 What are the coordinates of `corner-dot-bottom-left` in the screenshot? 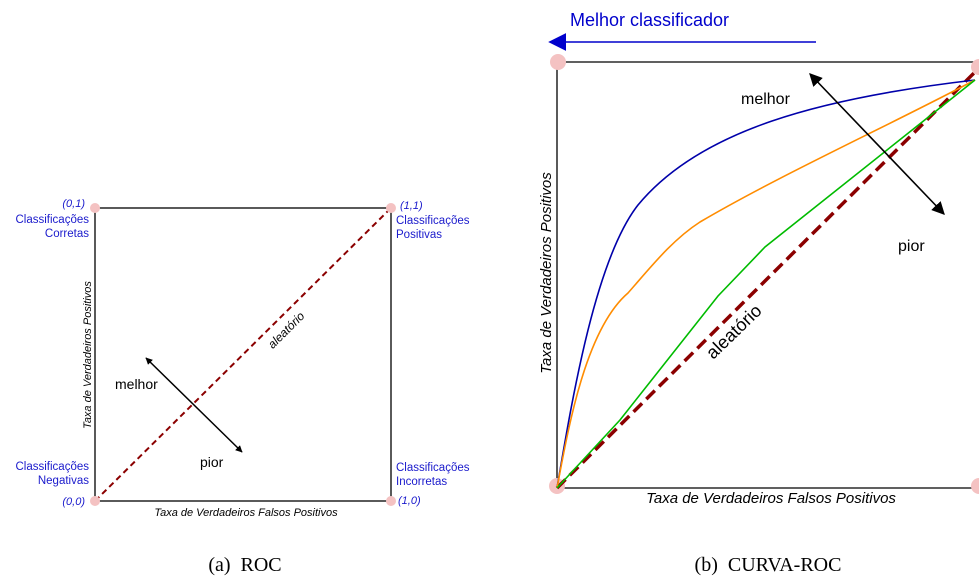 It's located at (95, 501).